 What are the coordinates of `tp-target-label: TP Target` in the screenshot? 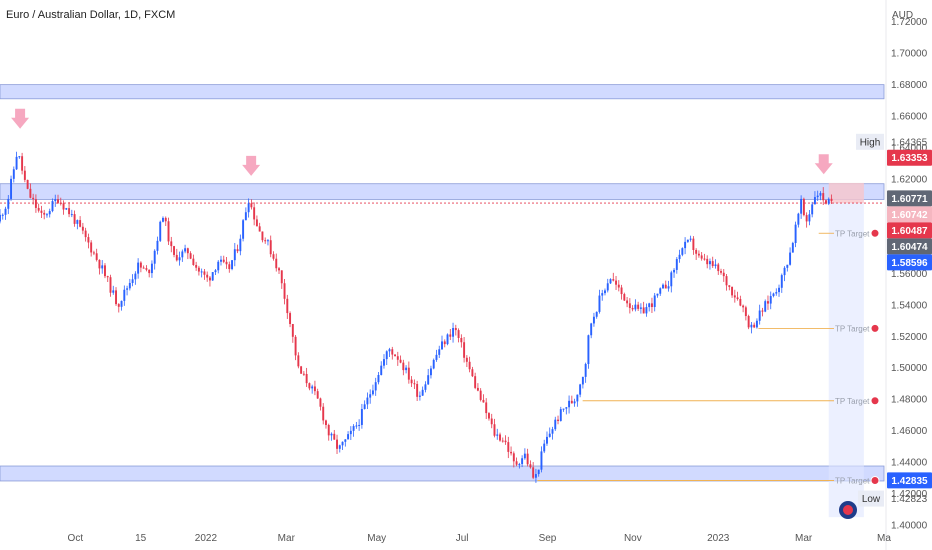 It's located at (852, 233).